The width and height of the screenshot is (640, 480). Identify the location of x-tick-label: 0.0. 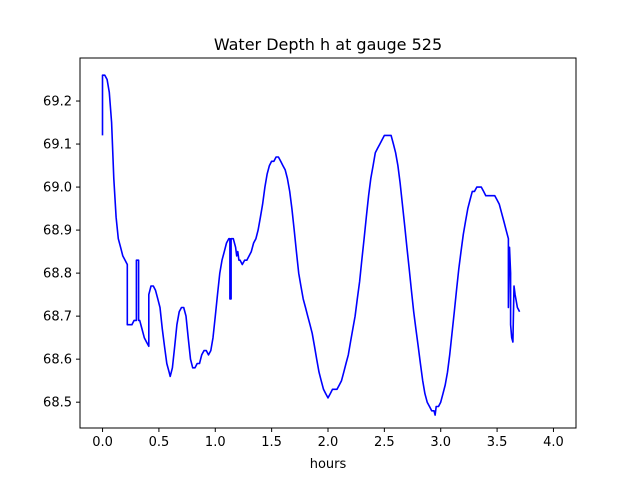
(102, 442).